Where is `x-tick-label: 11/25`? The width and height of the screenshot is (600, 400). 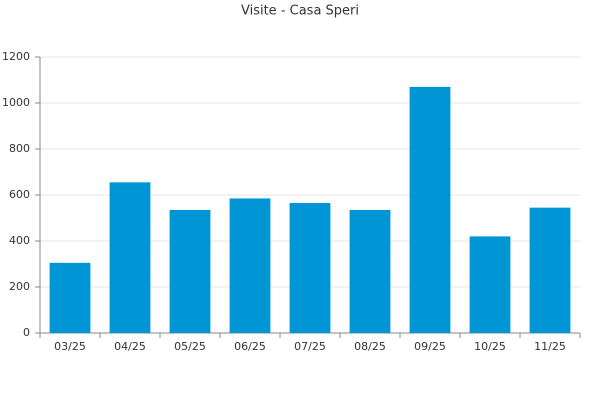
x-tick-label: 11/25 is located at coordinates (550, 346).